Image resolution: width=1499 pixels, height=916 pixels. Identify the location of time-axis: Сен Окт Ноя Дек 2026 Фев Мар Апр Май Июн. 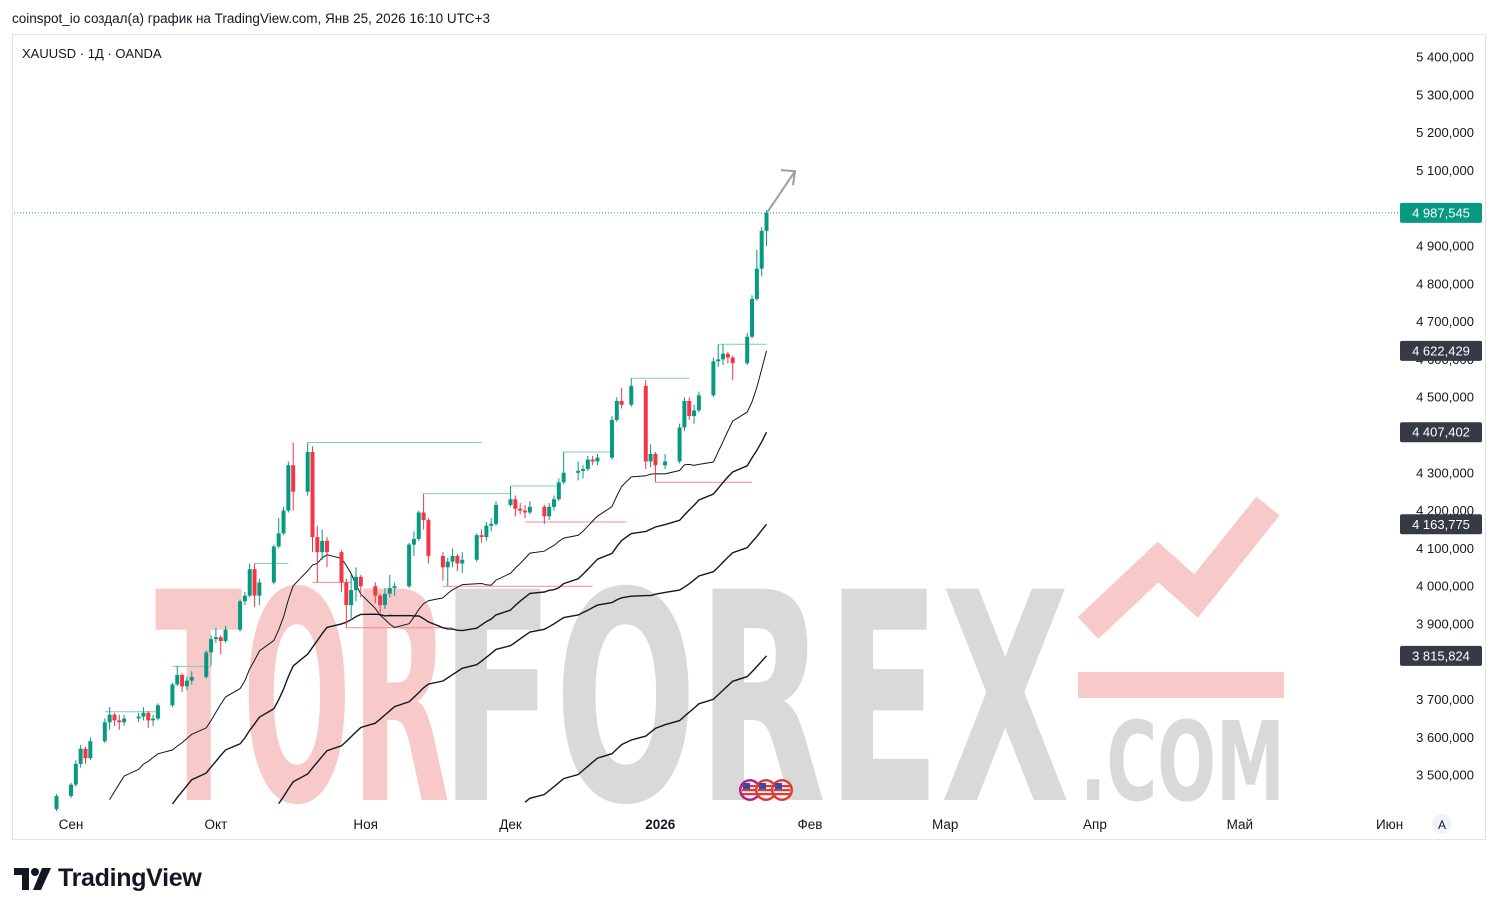
(731, 824).